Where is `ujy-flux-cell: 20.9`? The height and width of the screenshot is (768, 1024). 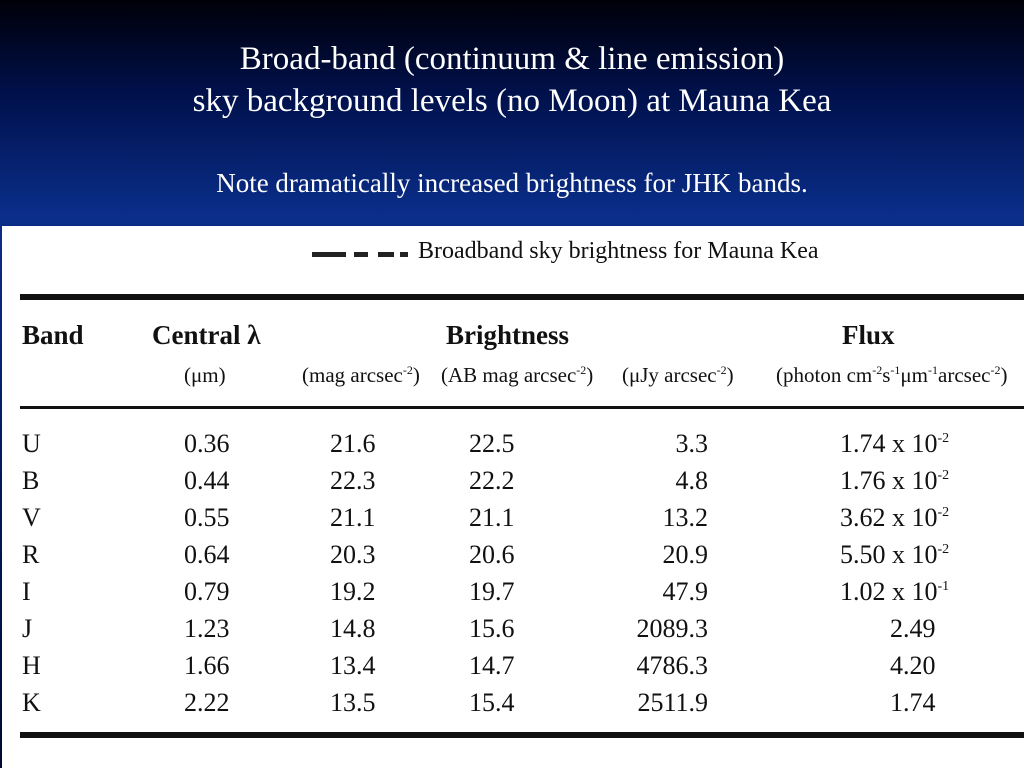 ujy-flux-cell: 20.9 is located at coordinates (685, 554).